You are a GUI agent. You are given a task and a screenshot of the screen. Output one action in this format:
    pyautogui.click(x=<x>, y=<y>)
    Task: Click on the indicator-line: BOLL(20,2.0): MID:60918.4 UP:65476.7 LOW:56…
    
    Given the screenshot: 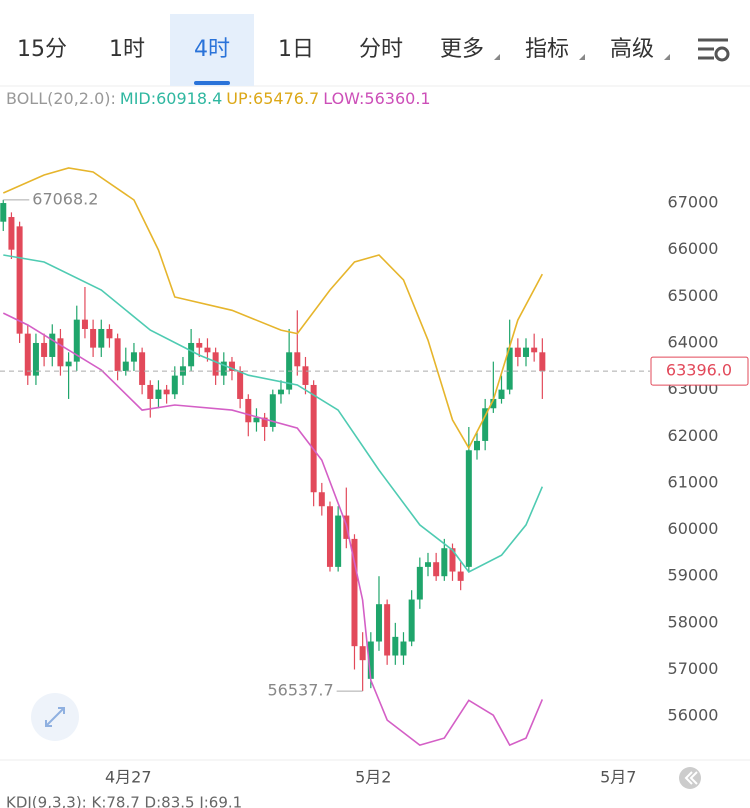 What is the action you would take?
    pyautogui.click(x=218, y=98)
    